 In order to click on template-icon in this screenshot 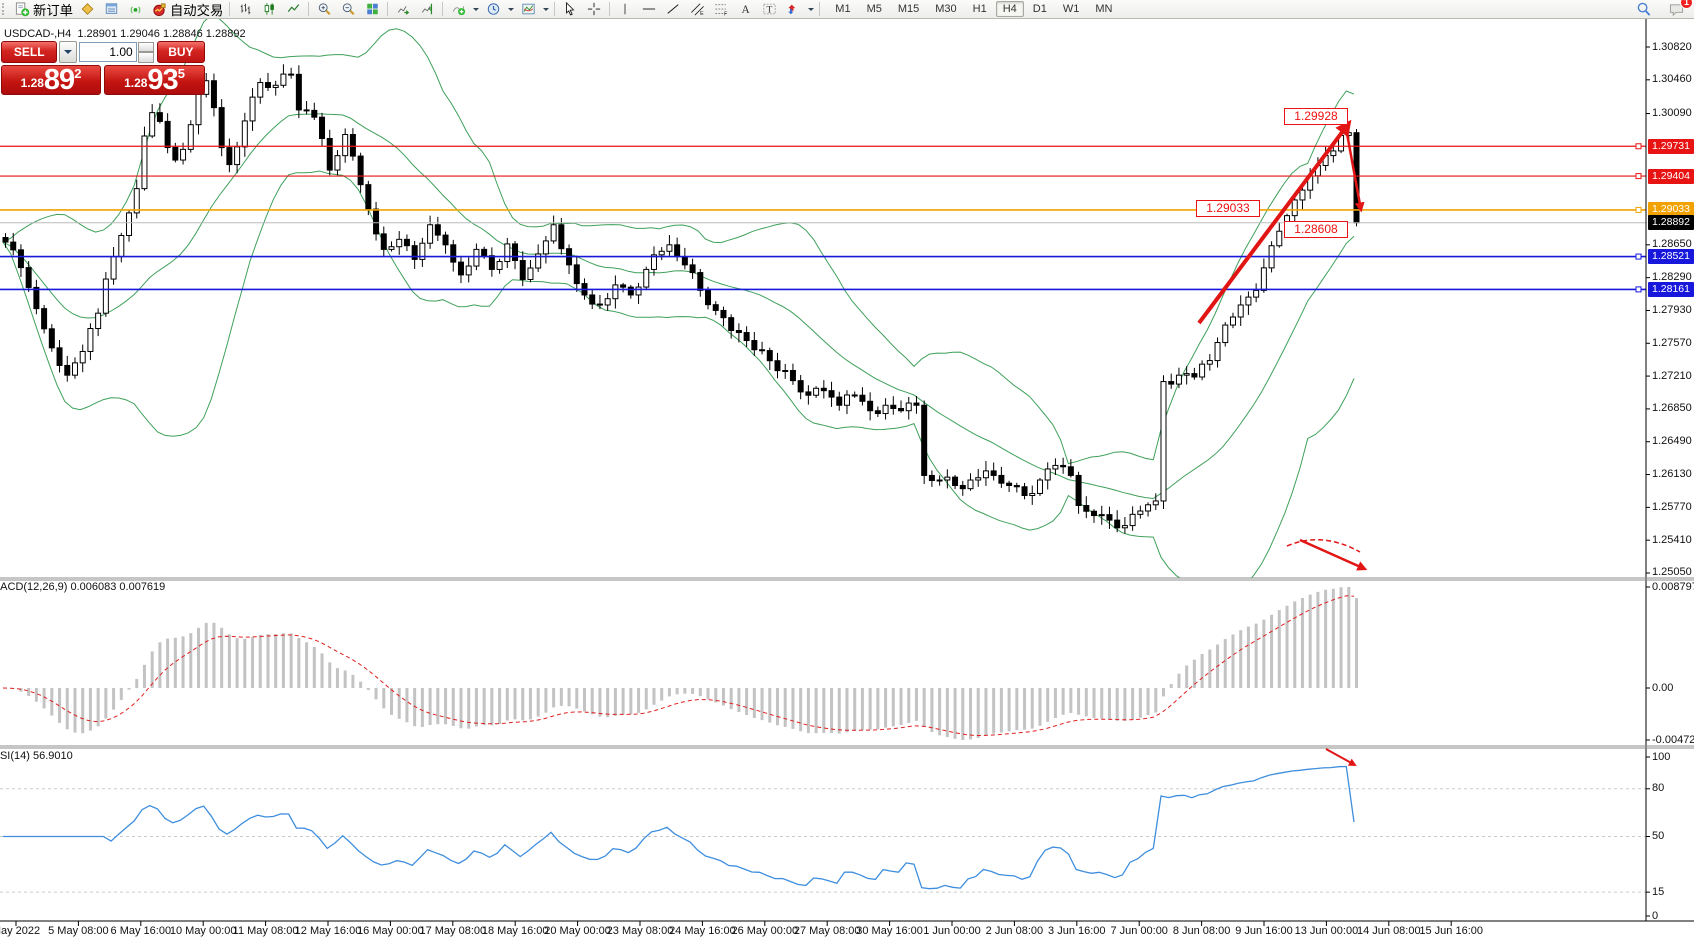, I will do `click(528, 9)`.